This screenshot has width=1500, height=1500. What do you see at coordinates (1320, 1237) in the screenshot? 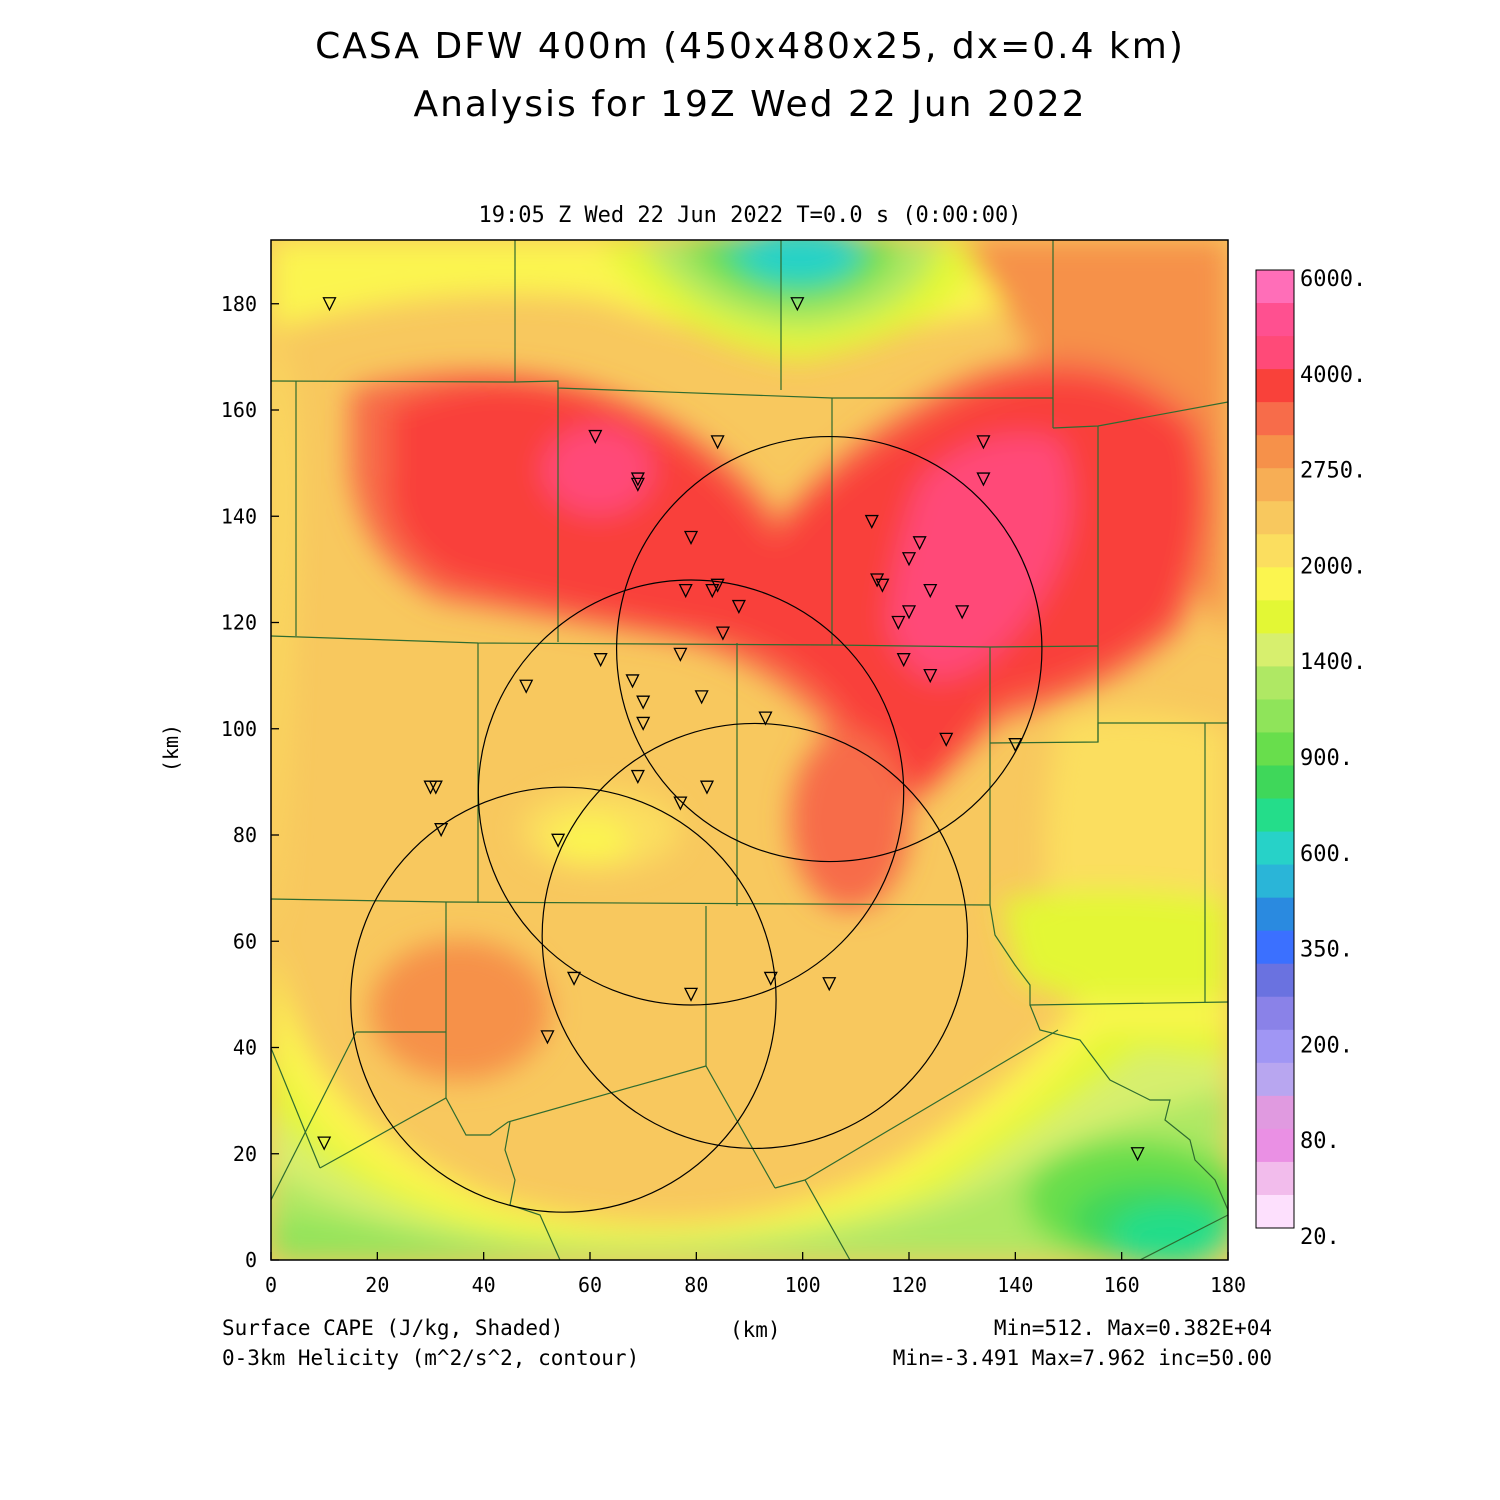
I see `colorbar-label: 20.` at bounding box center [1320, 1237].